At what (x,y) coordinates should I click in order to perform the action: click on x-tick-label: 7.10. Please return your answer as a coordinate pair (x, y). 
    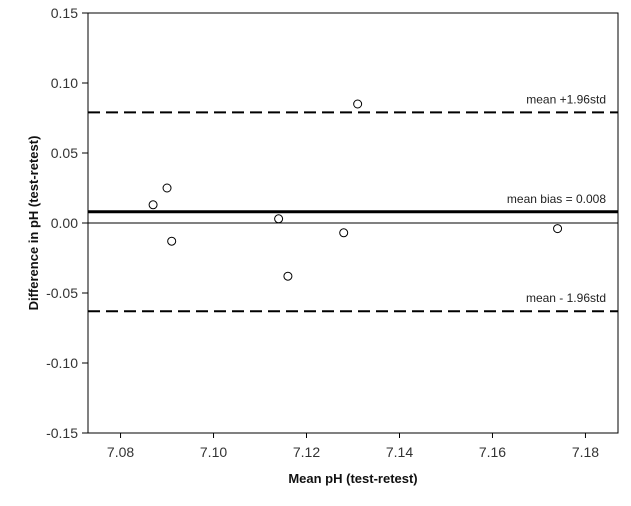
    Looking at the image, I should click on (213, 452).